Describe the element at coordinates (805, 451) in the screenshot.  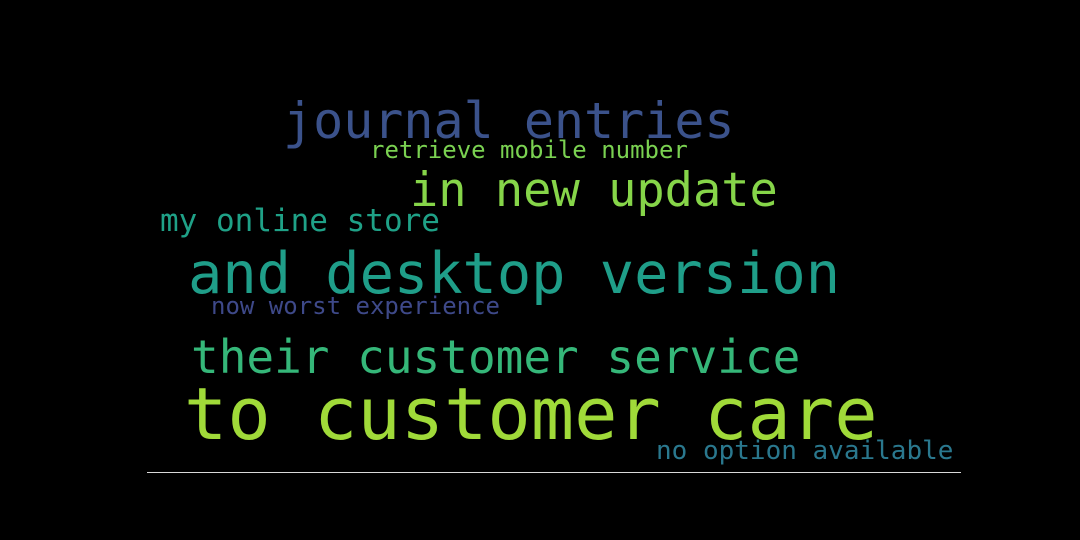
I see `phrase-no-option-available: no option available` at that location.